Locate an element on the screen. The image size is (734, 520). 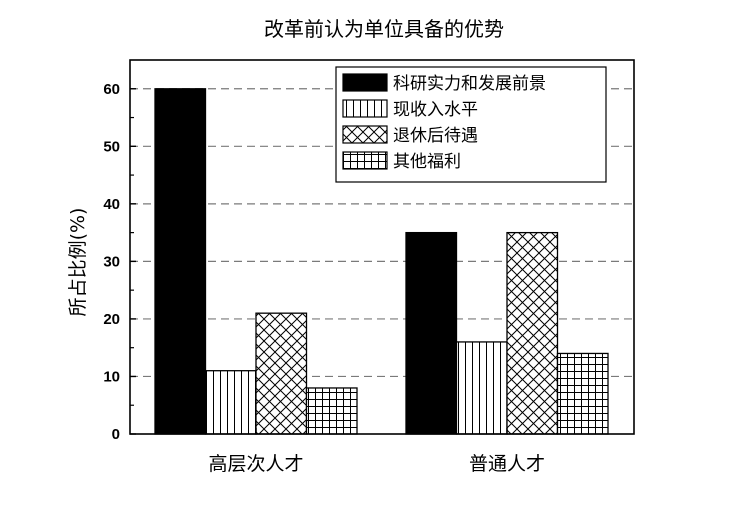
legend-label: 现收入水平 is located at coordinates (435, 110).